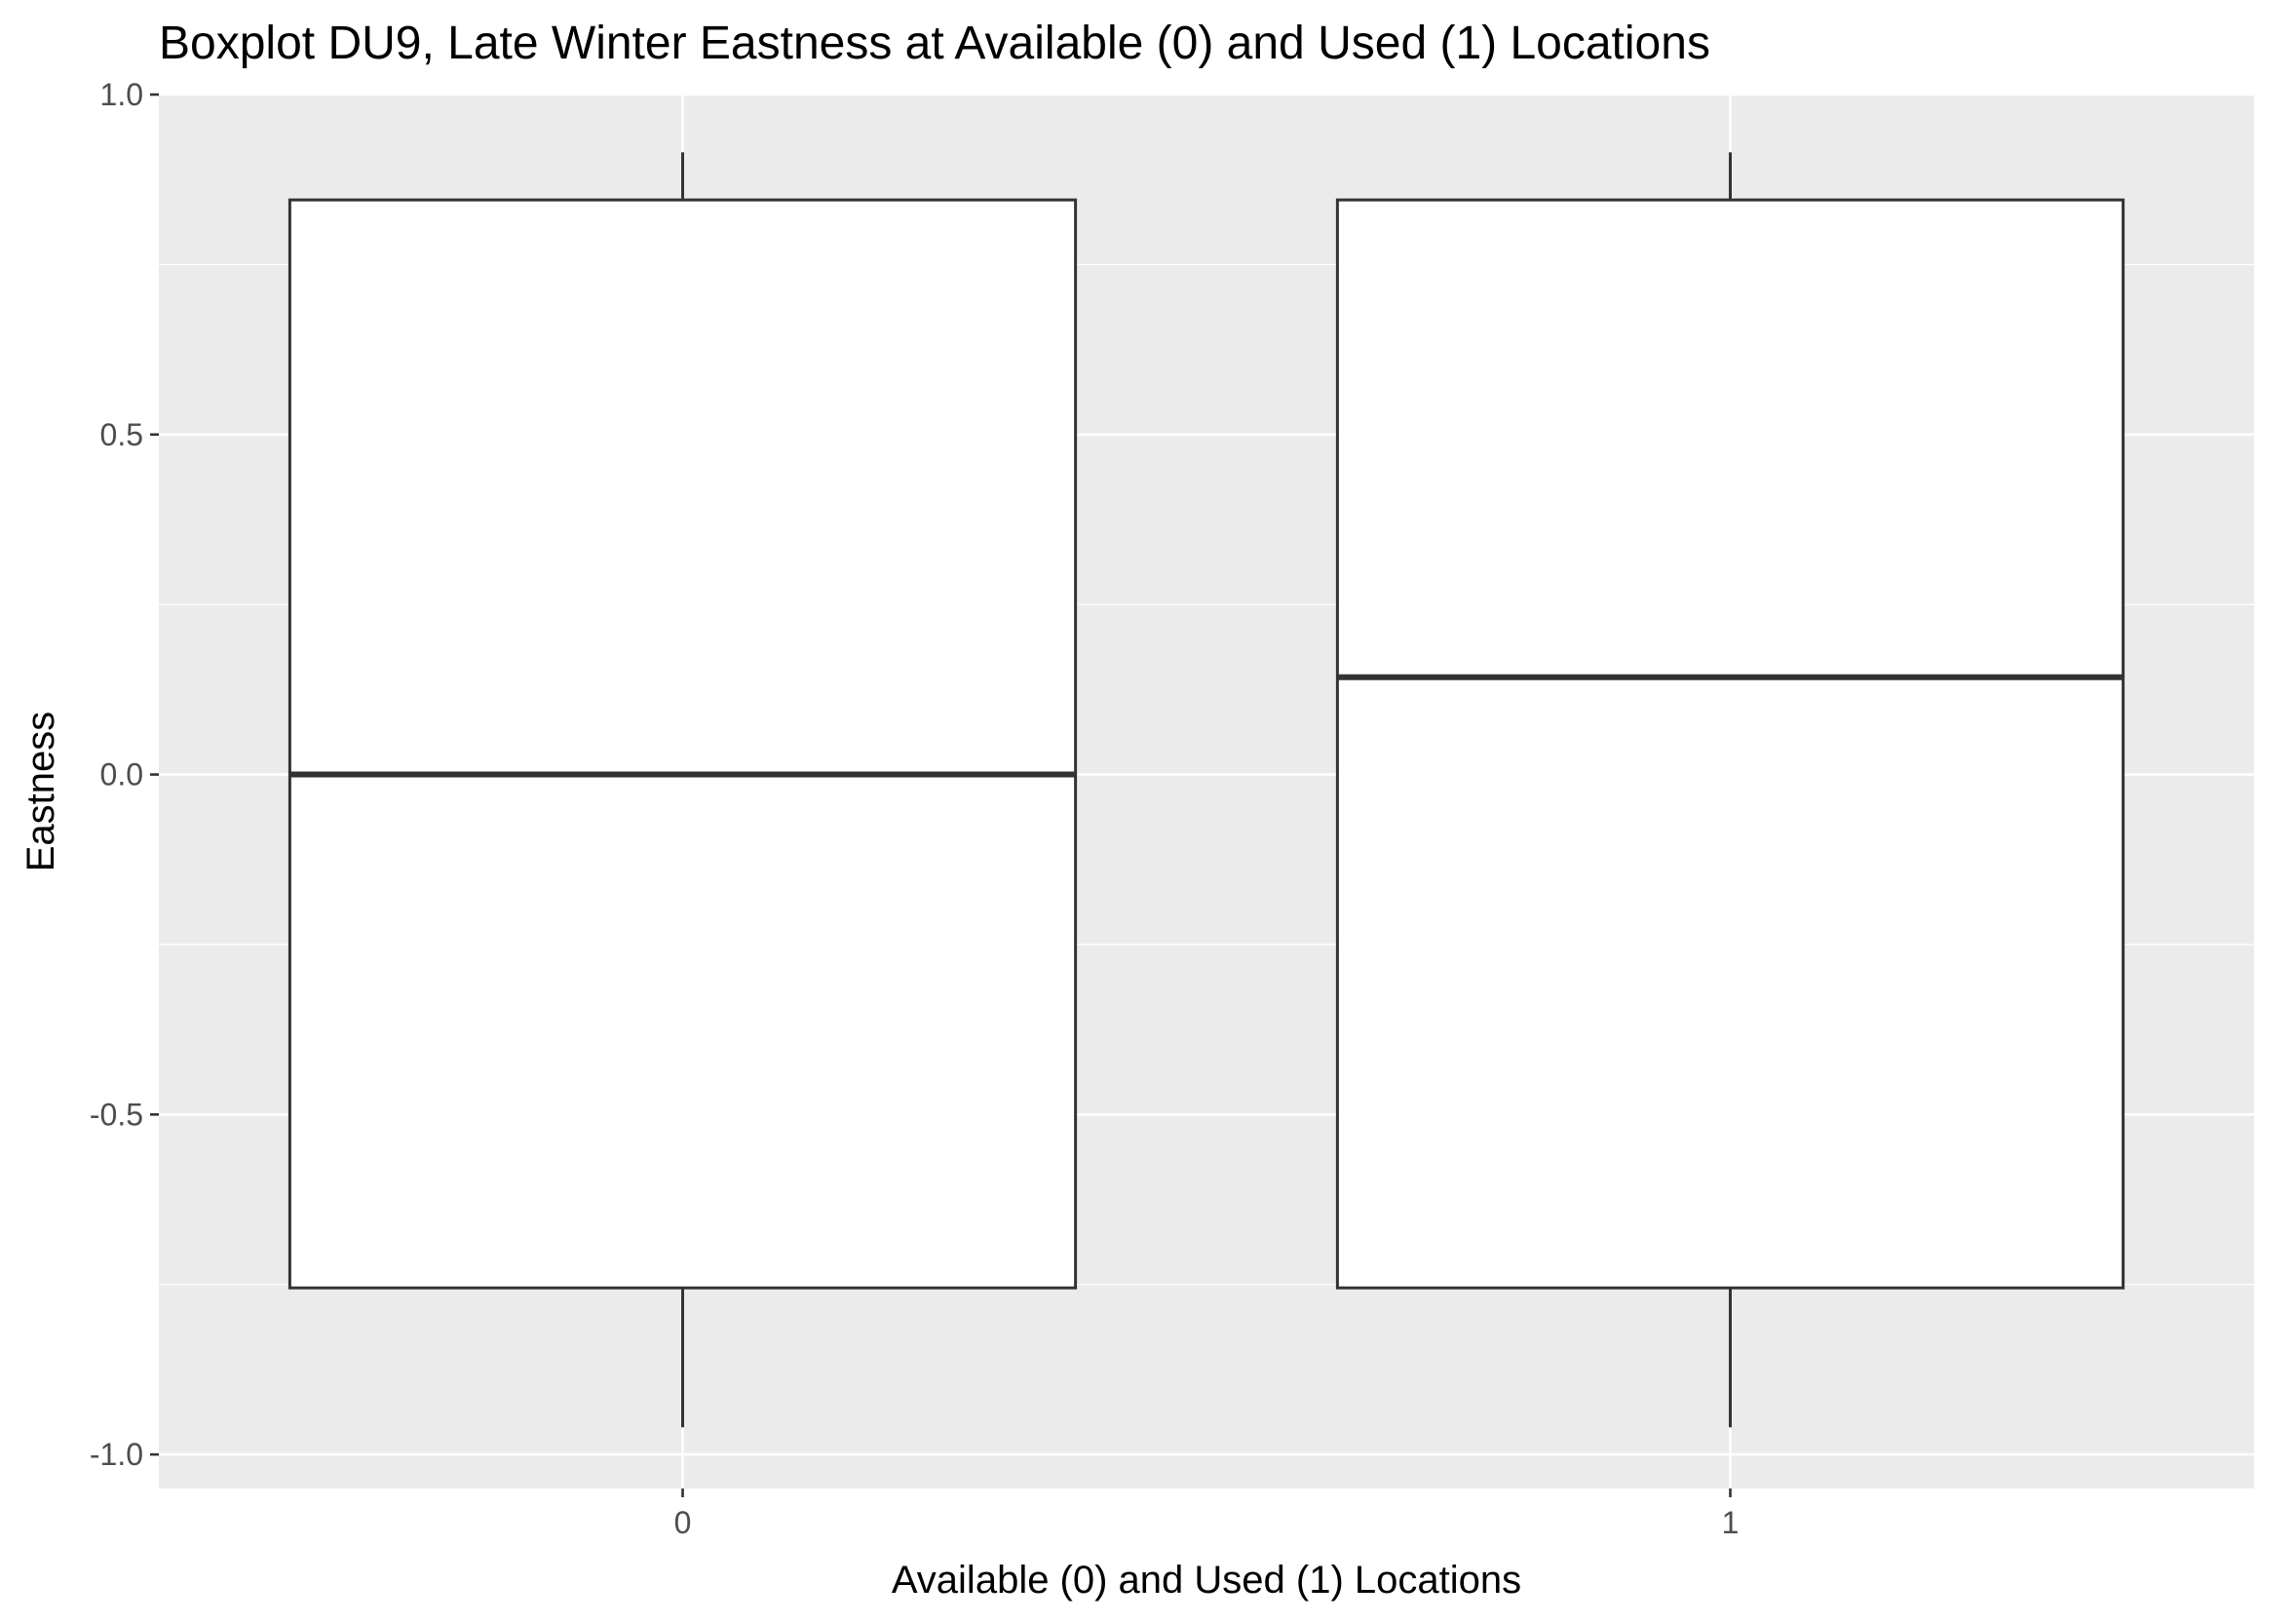 This screenshot has width=2296, height=1623. What do you see at coordinates (1731, 1523) in the screenshot?
I see `x-tick-label: 1` at bounding box center [1731, 1523].